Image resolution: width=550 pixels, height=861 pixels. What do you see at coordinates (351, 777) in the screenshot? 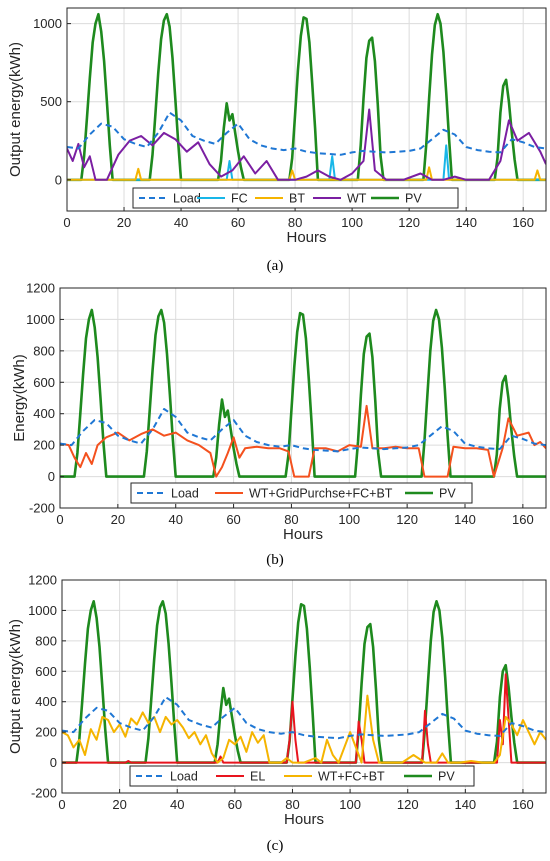
I see `legend-label-wt-fc-bt: WT+FC+BT` at bounding box center [351, 777].